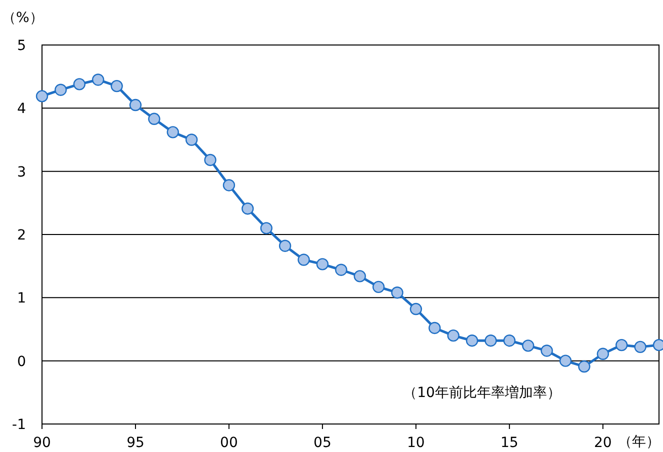 The width and height of the screenshot is (663, 452). What do you see at coordinates (323, 443) in the screenshot?
I see `xtick: 05` at bounding box center [323, 443].